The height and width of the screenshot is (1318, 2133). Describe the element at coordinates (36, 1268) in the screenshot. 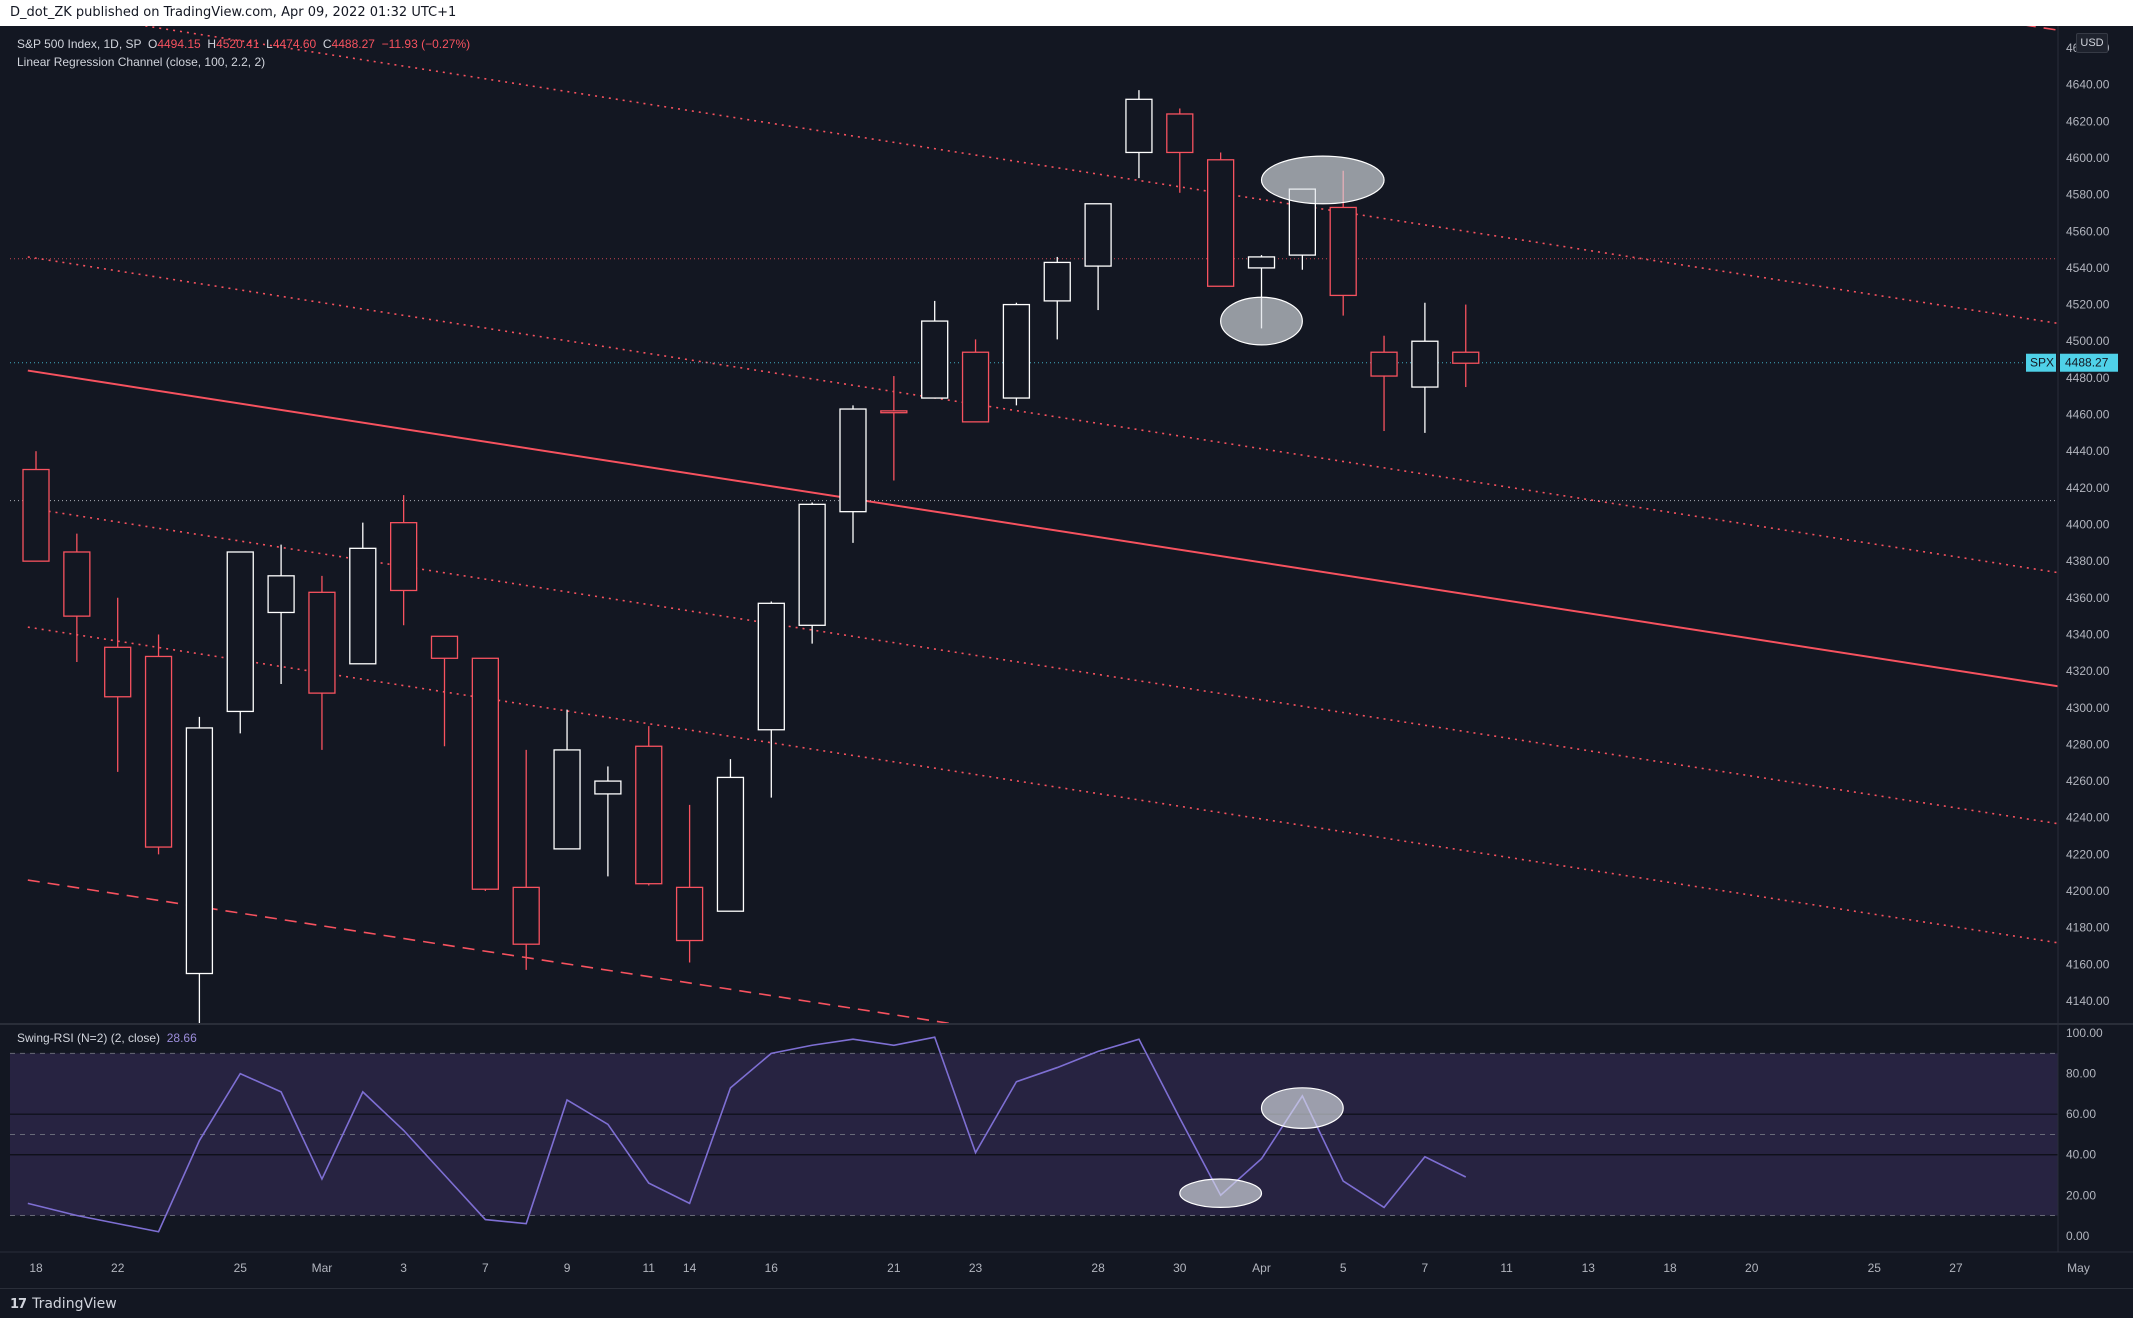

I see `time-tick-label: 18` at that location.